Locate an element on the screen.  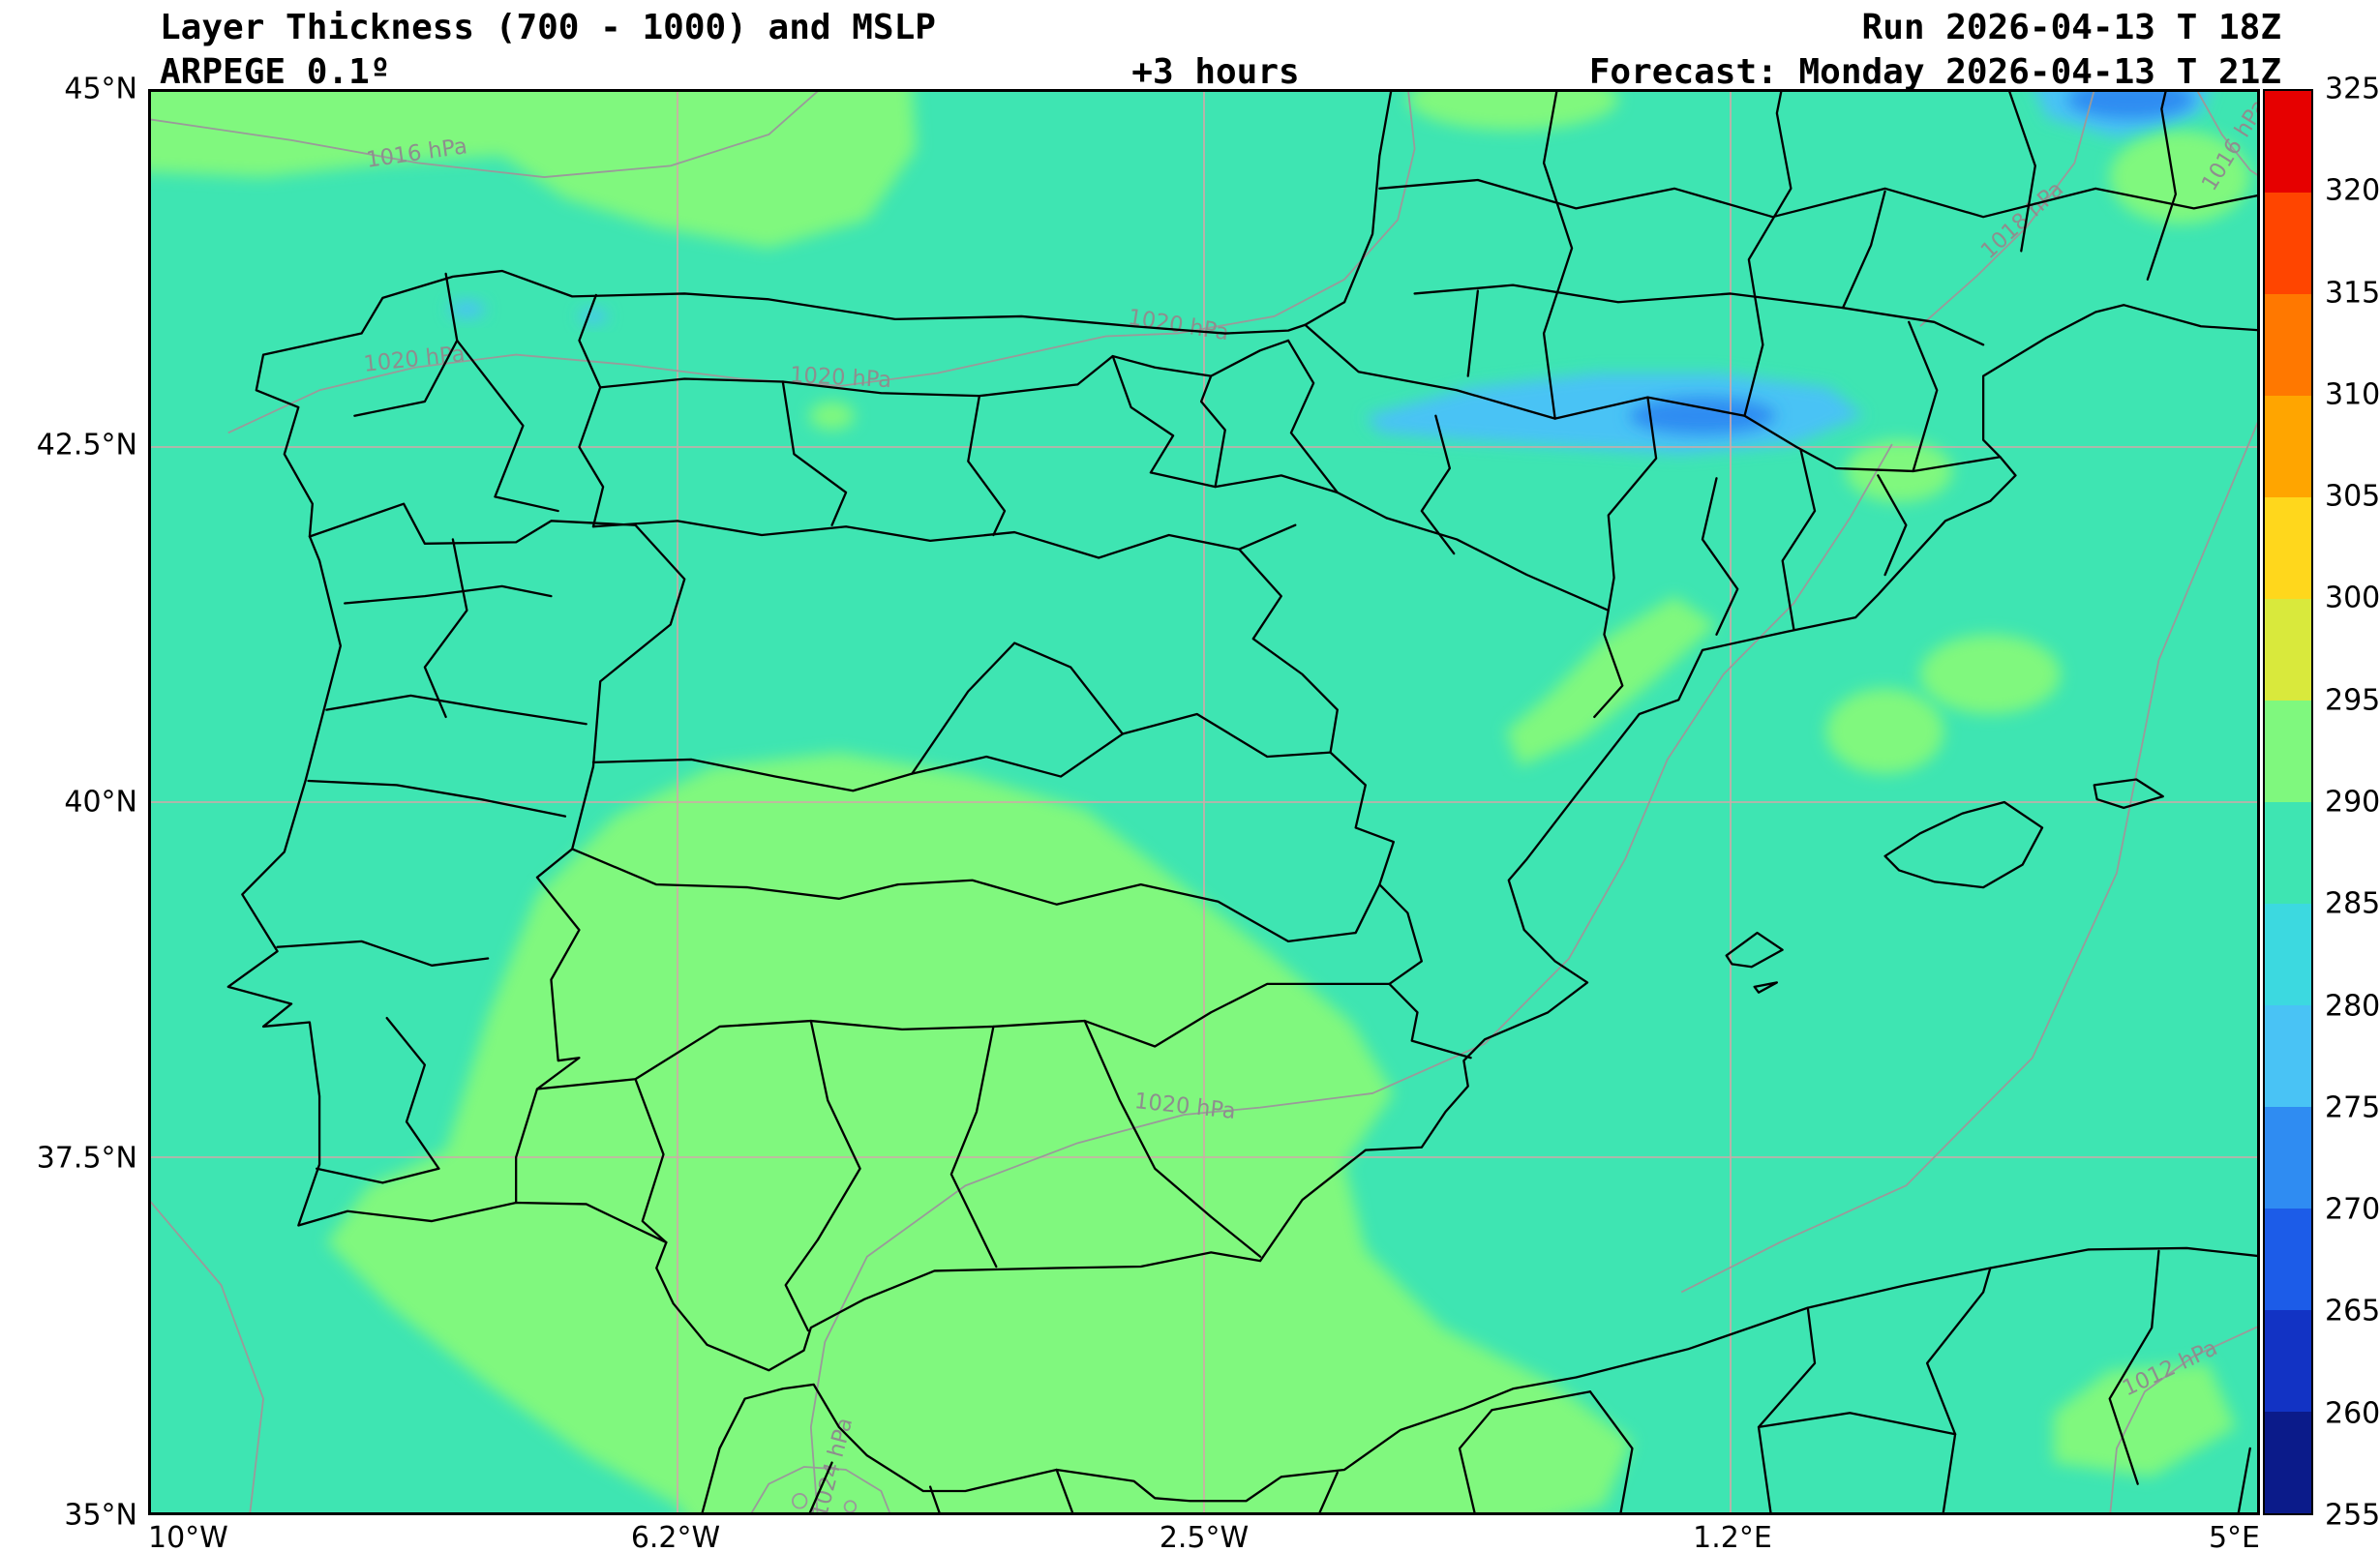
x-axis-tick-label: 10°W is located at coordinates (188, 1537).